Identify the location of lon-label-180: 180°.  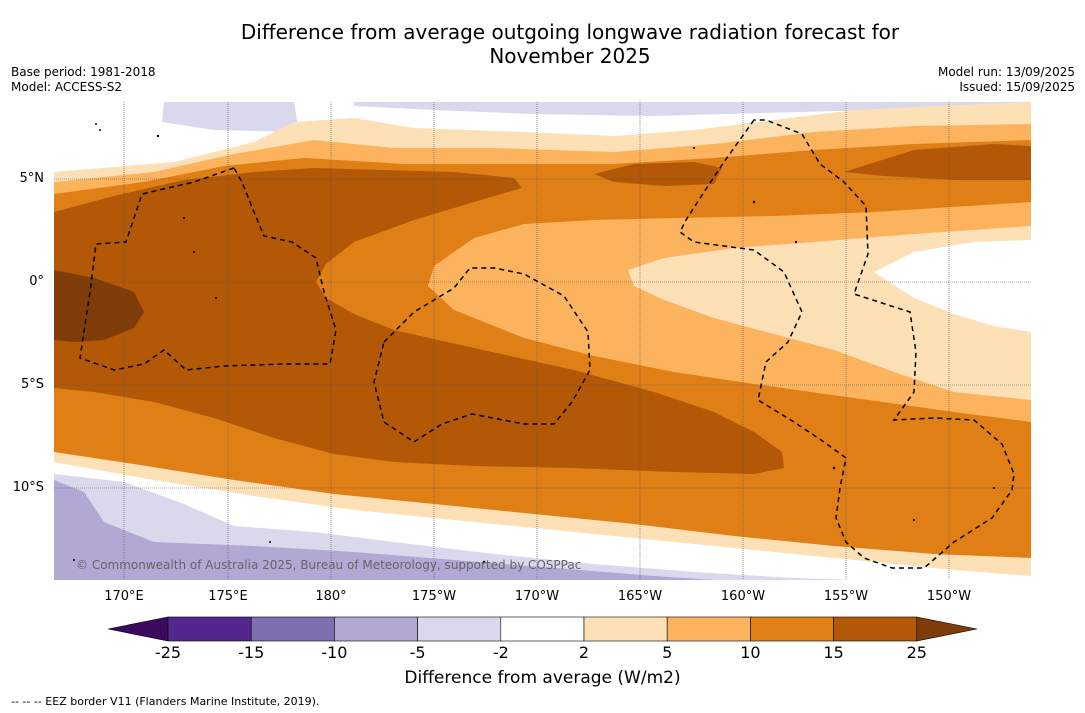
(331, 596).